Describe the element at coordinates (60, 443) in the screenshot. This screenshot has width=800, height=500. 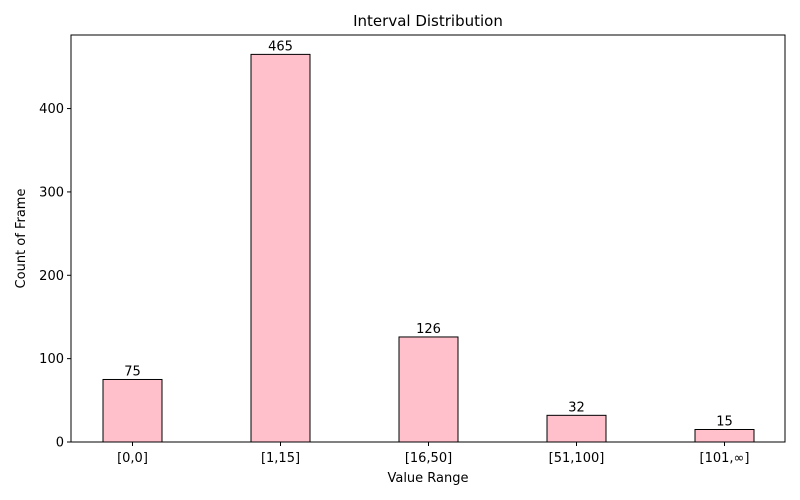
I see `y-tick-label-0: 0` at that location.